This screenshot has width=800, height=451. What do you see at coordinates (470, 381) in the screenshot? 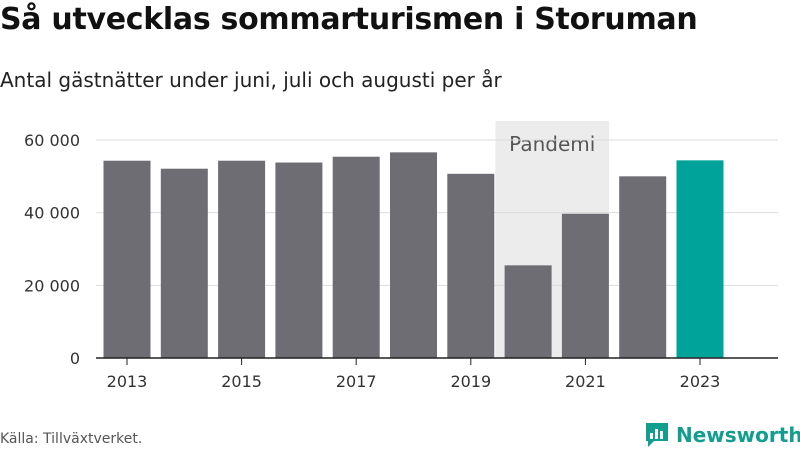
I see `x-tick-label: 2019` at bounding box center [470, 381].